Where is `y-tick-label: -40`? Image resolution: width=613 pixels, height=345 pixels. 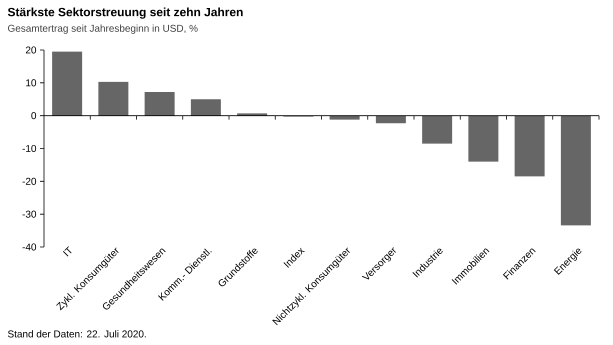 y-tick-label: -40 is located at coordinates (29, 247).